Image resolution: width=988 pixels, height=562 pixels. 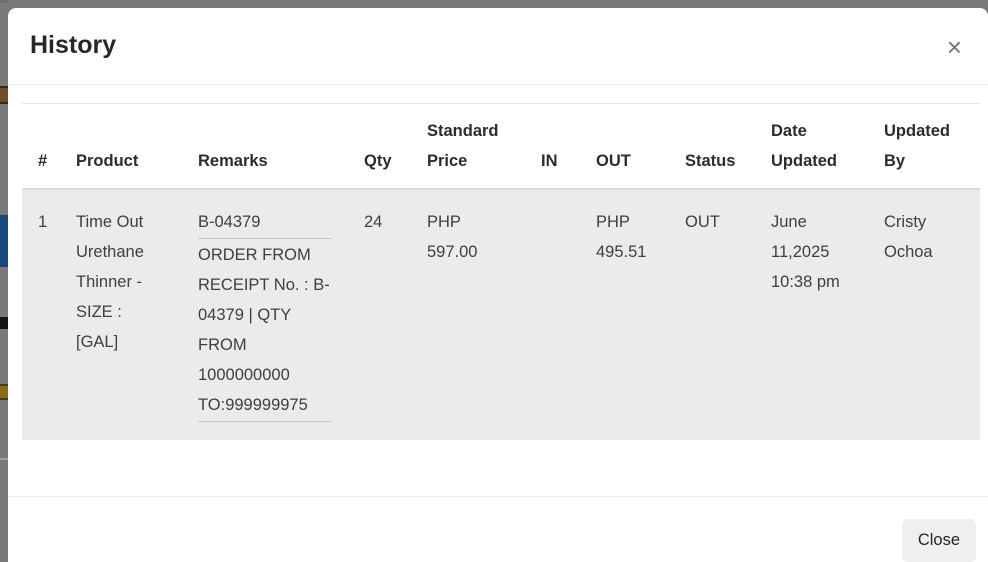 What do you see at coordinates (379, 146) in the screenshot?
I see `header-qty: Qty` at bounding box center [379, 146].